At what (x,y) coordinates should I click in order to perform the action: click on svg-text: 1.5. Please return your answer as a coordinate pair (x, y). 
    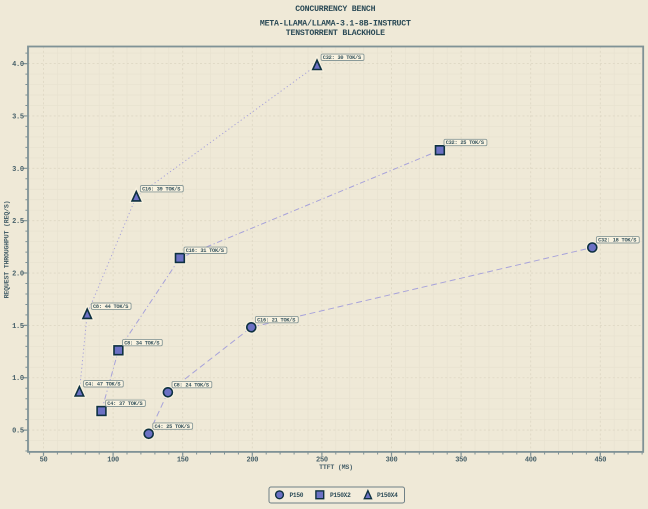
    Looking at the image, I should click on (18, 327).